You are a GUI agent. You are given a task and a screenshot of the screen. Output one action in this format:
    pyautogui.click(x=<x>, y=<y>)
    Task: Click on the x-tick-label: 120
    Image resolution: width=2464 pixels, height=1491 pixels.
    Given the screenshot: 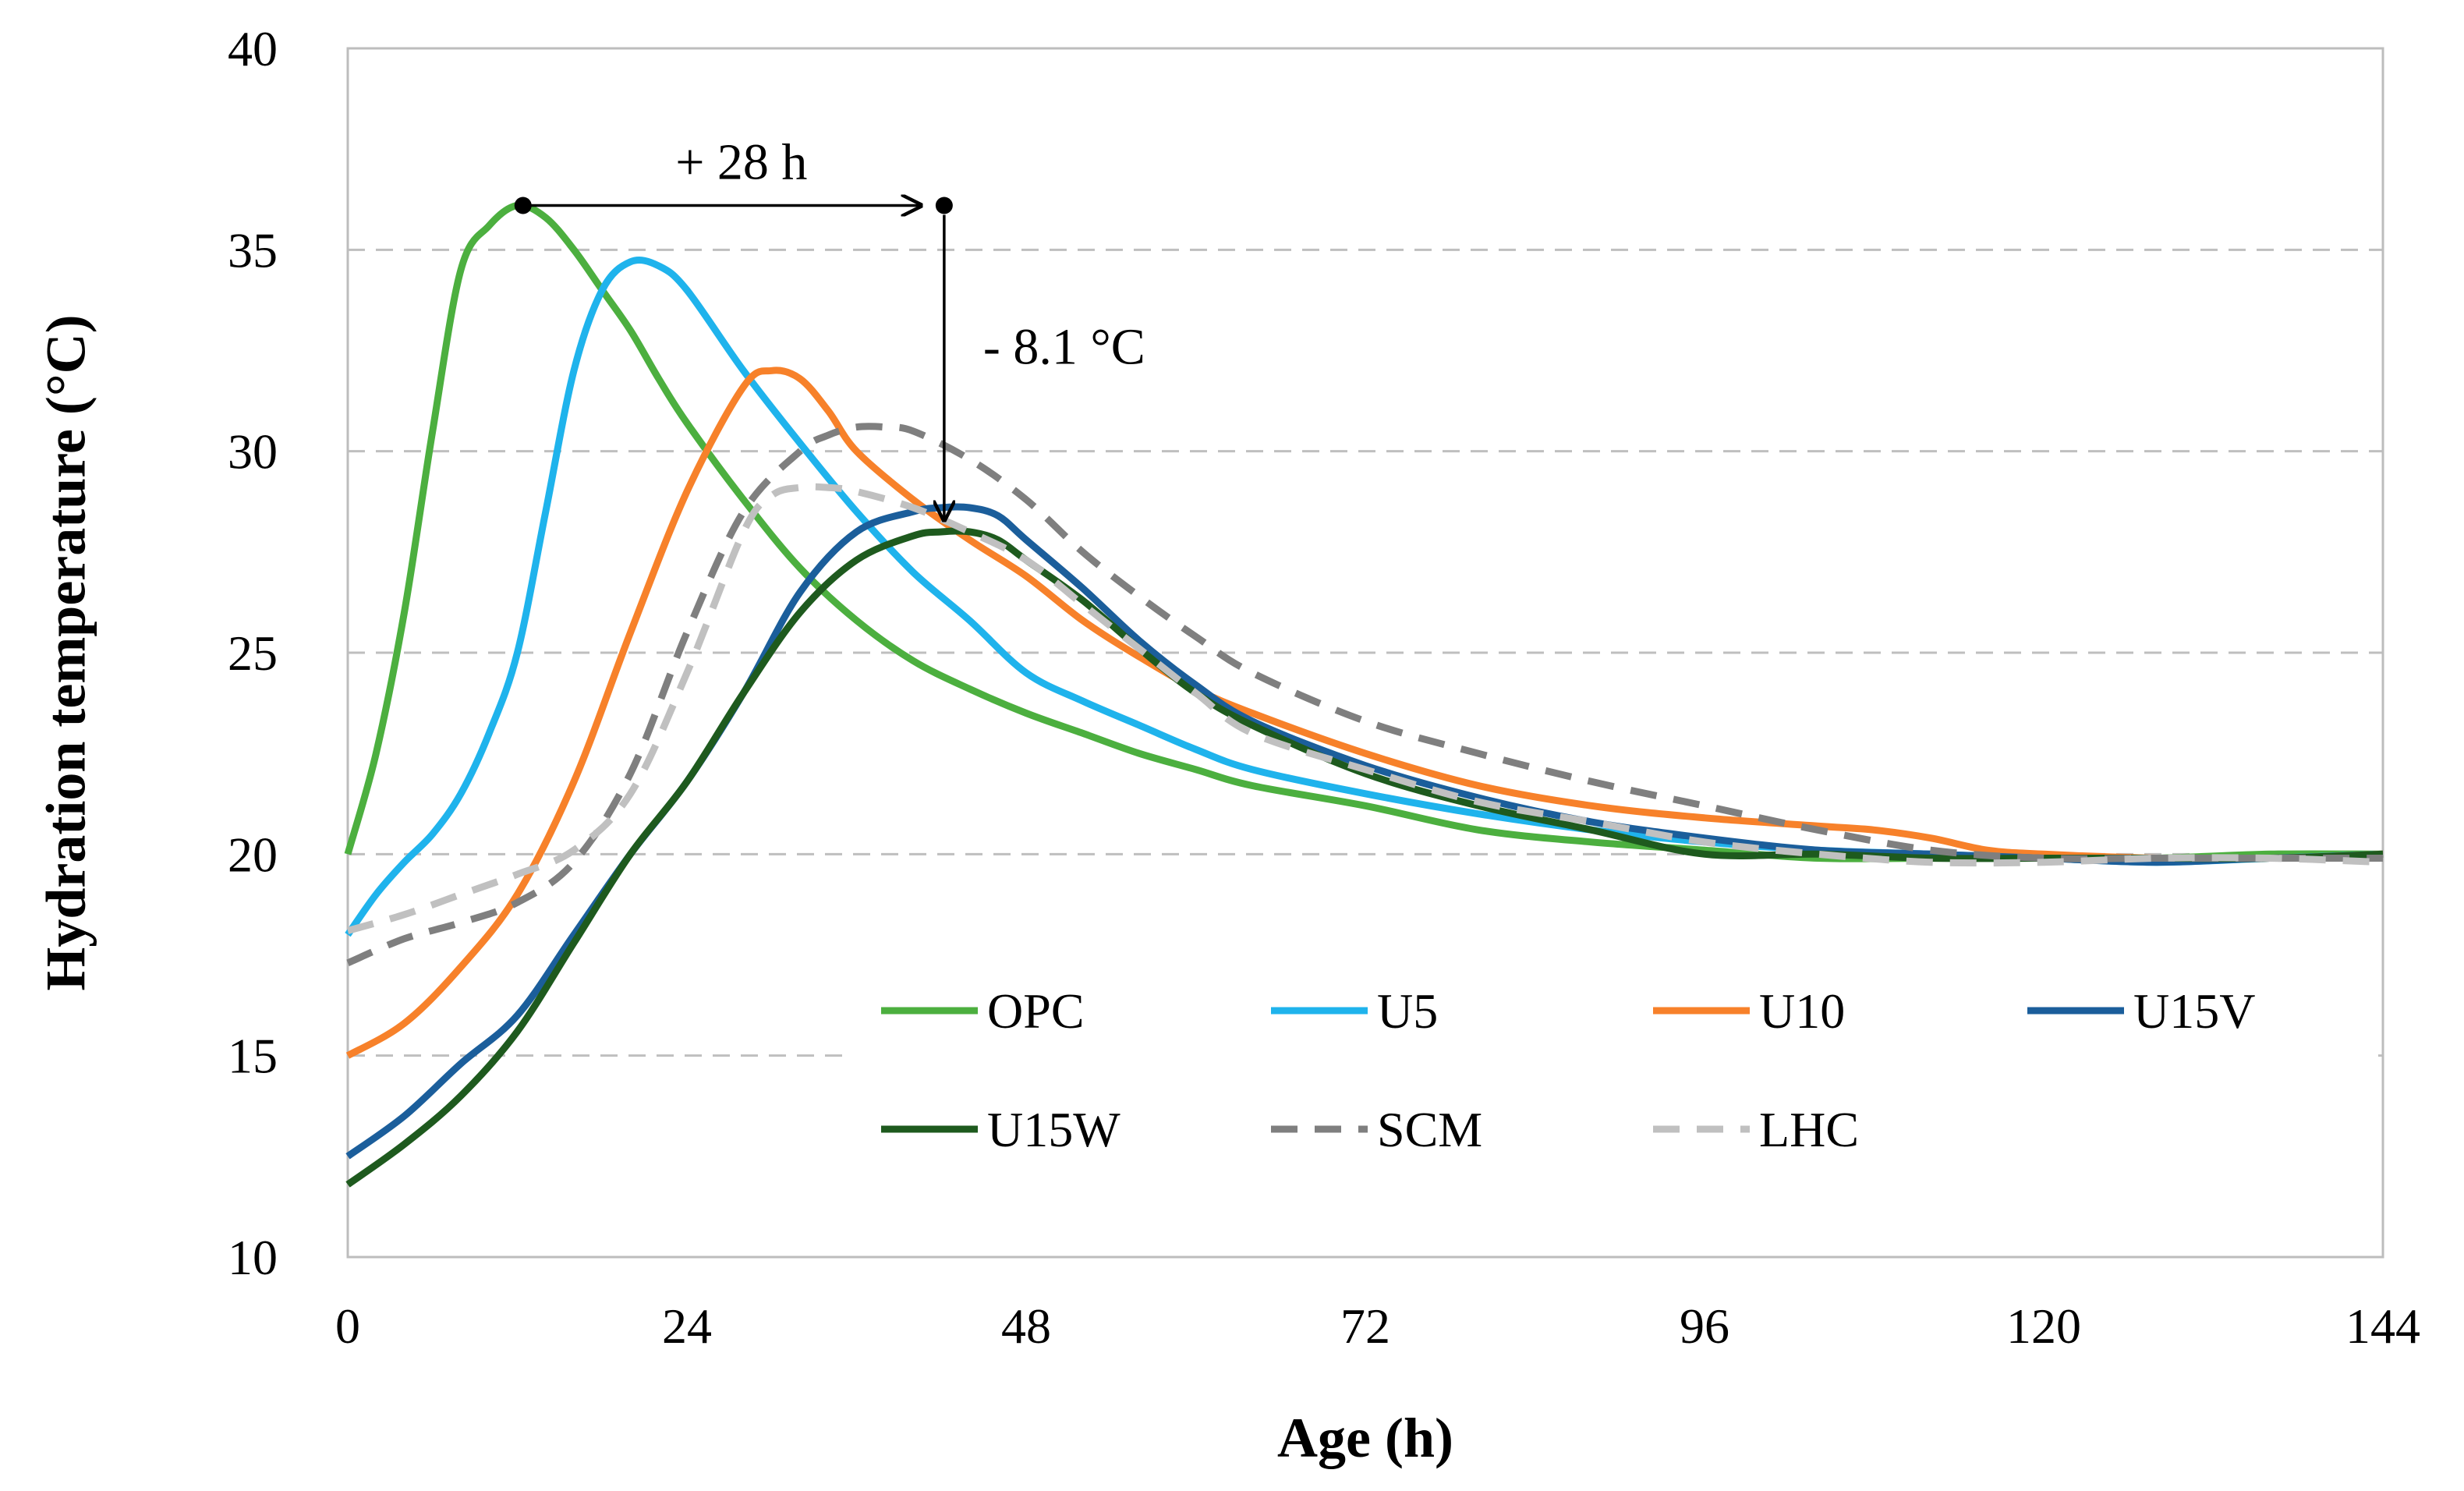 What is the action you would take?
    pyautogui.click(x=2044, y=1326)
    